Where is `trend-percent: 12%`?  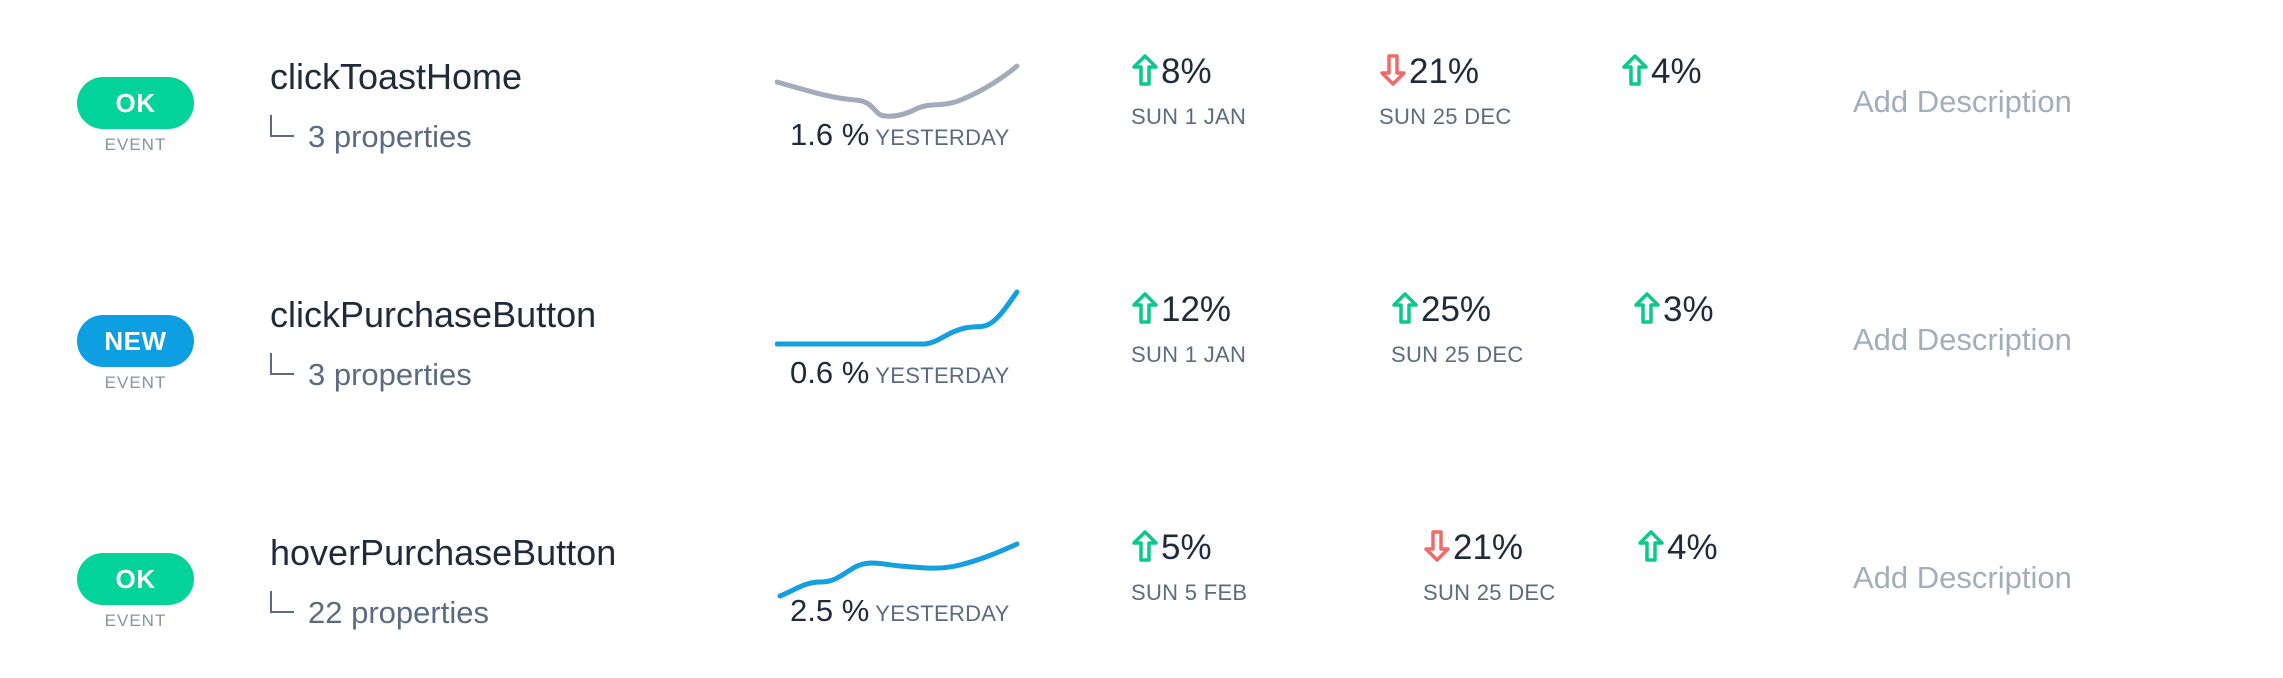
trend-percent: 12% is located at coordinates (1196, 309).